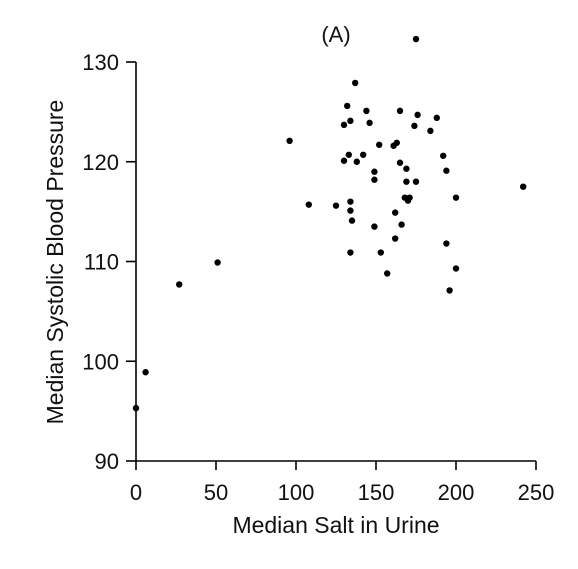  What do you see at coordinates (100, 162) in the screenshot?
I see `y-tick-label: 120` at bounding box center [100, 162].